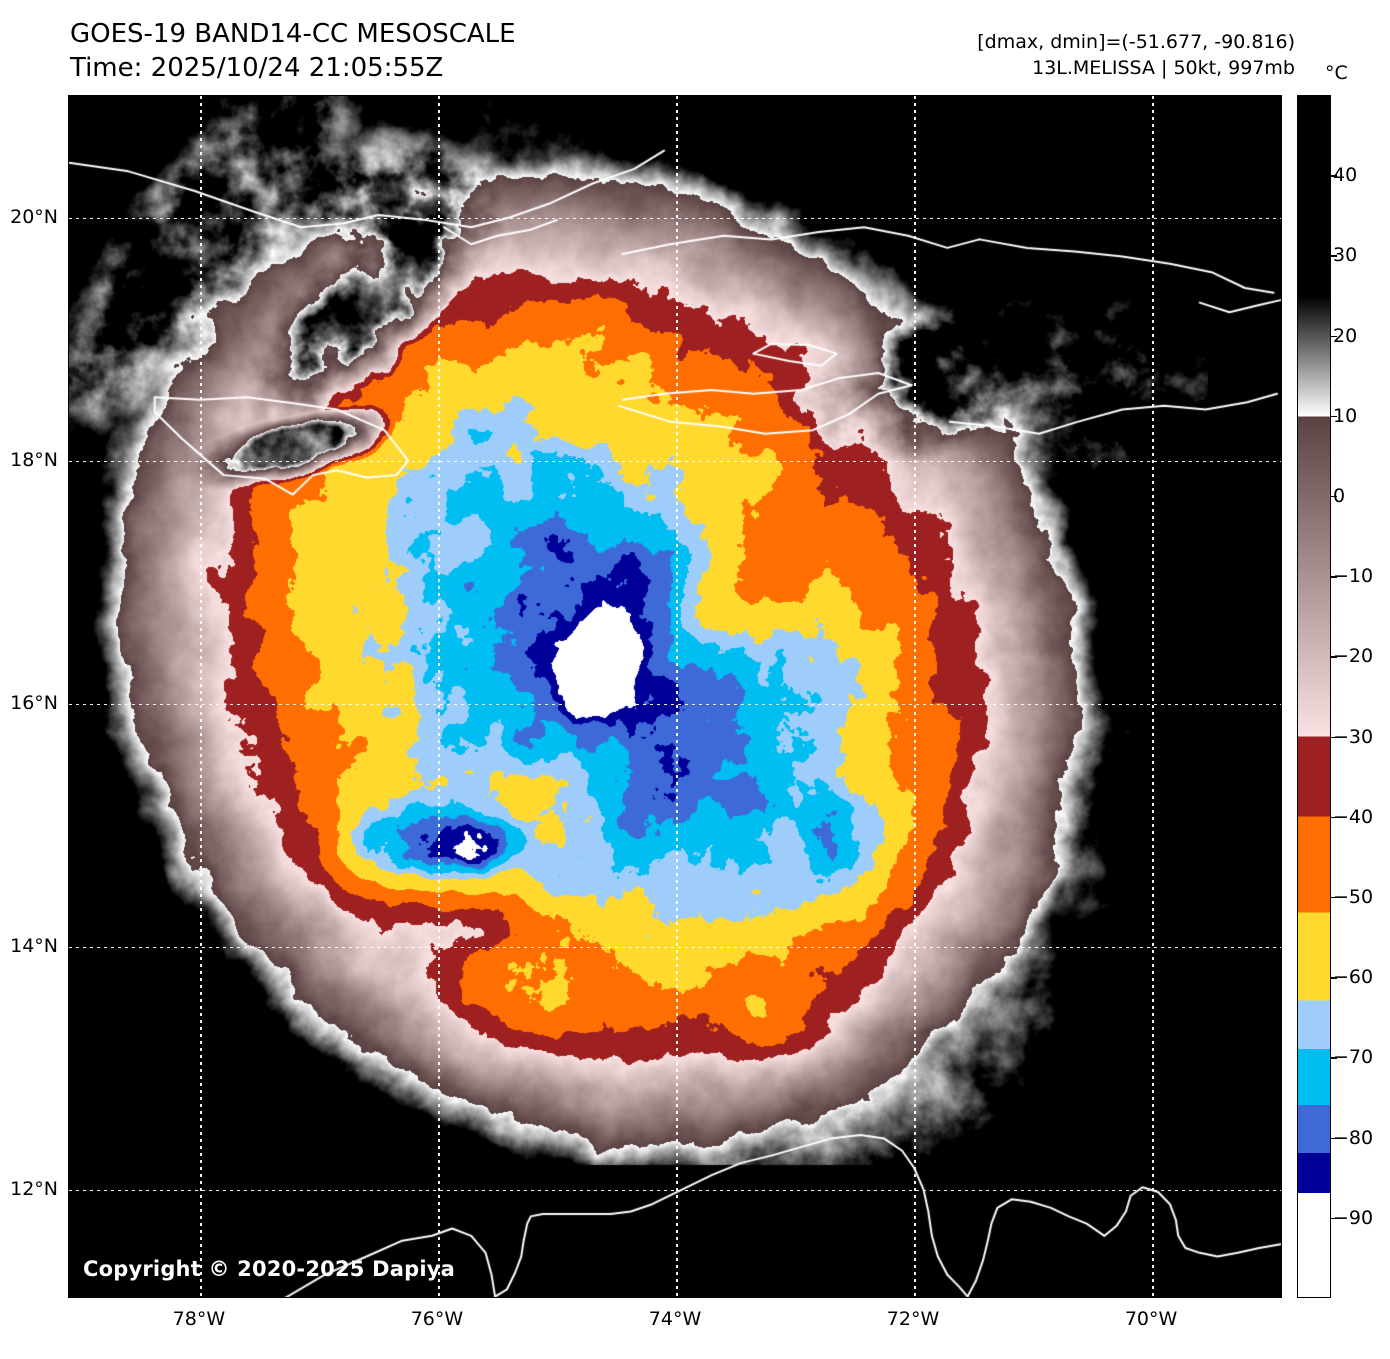 The height and width of the screenshot is (1359, 1390). Describe the element at coordinates (1345, 255) in the screenshot. I see `colorbar-tick-label: 30` at that location.